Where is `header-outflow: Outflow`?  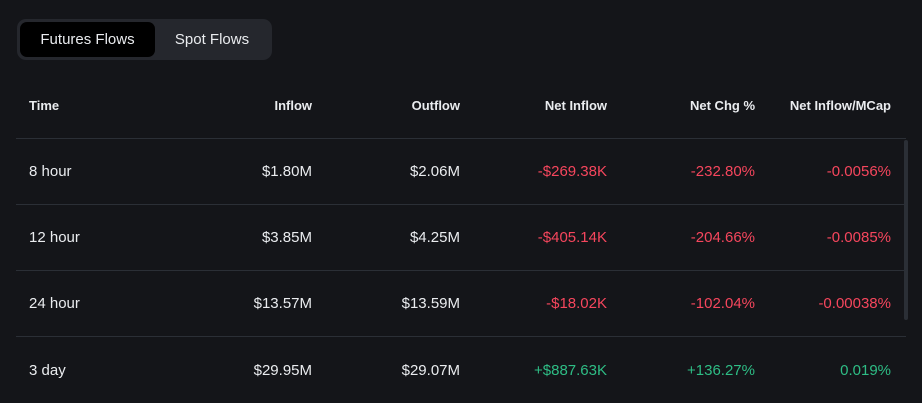 header-outflow: Outflow is located at coordinates (435, 105).